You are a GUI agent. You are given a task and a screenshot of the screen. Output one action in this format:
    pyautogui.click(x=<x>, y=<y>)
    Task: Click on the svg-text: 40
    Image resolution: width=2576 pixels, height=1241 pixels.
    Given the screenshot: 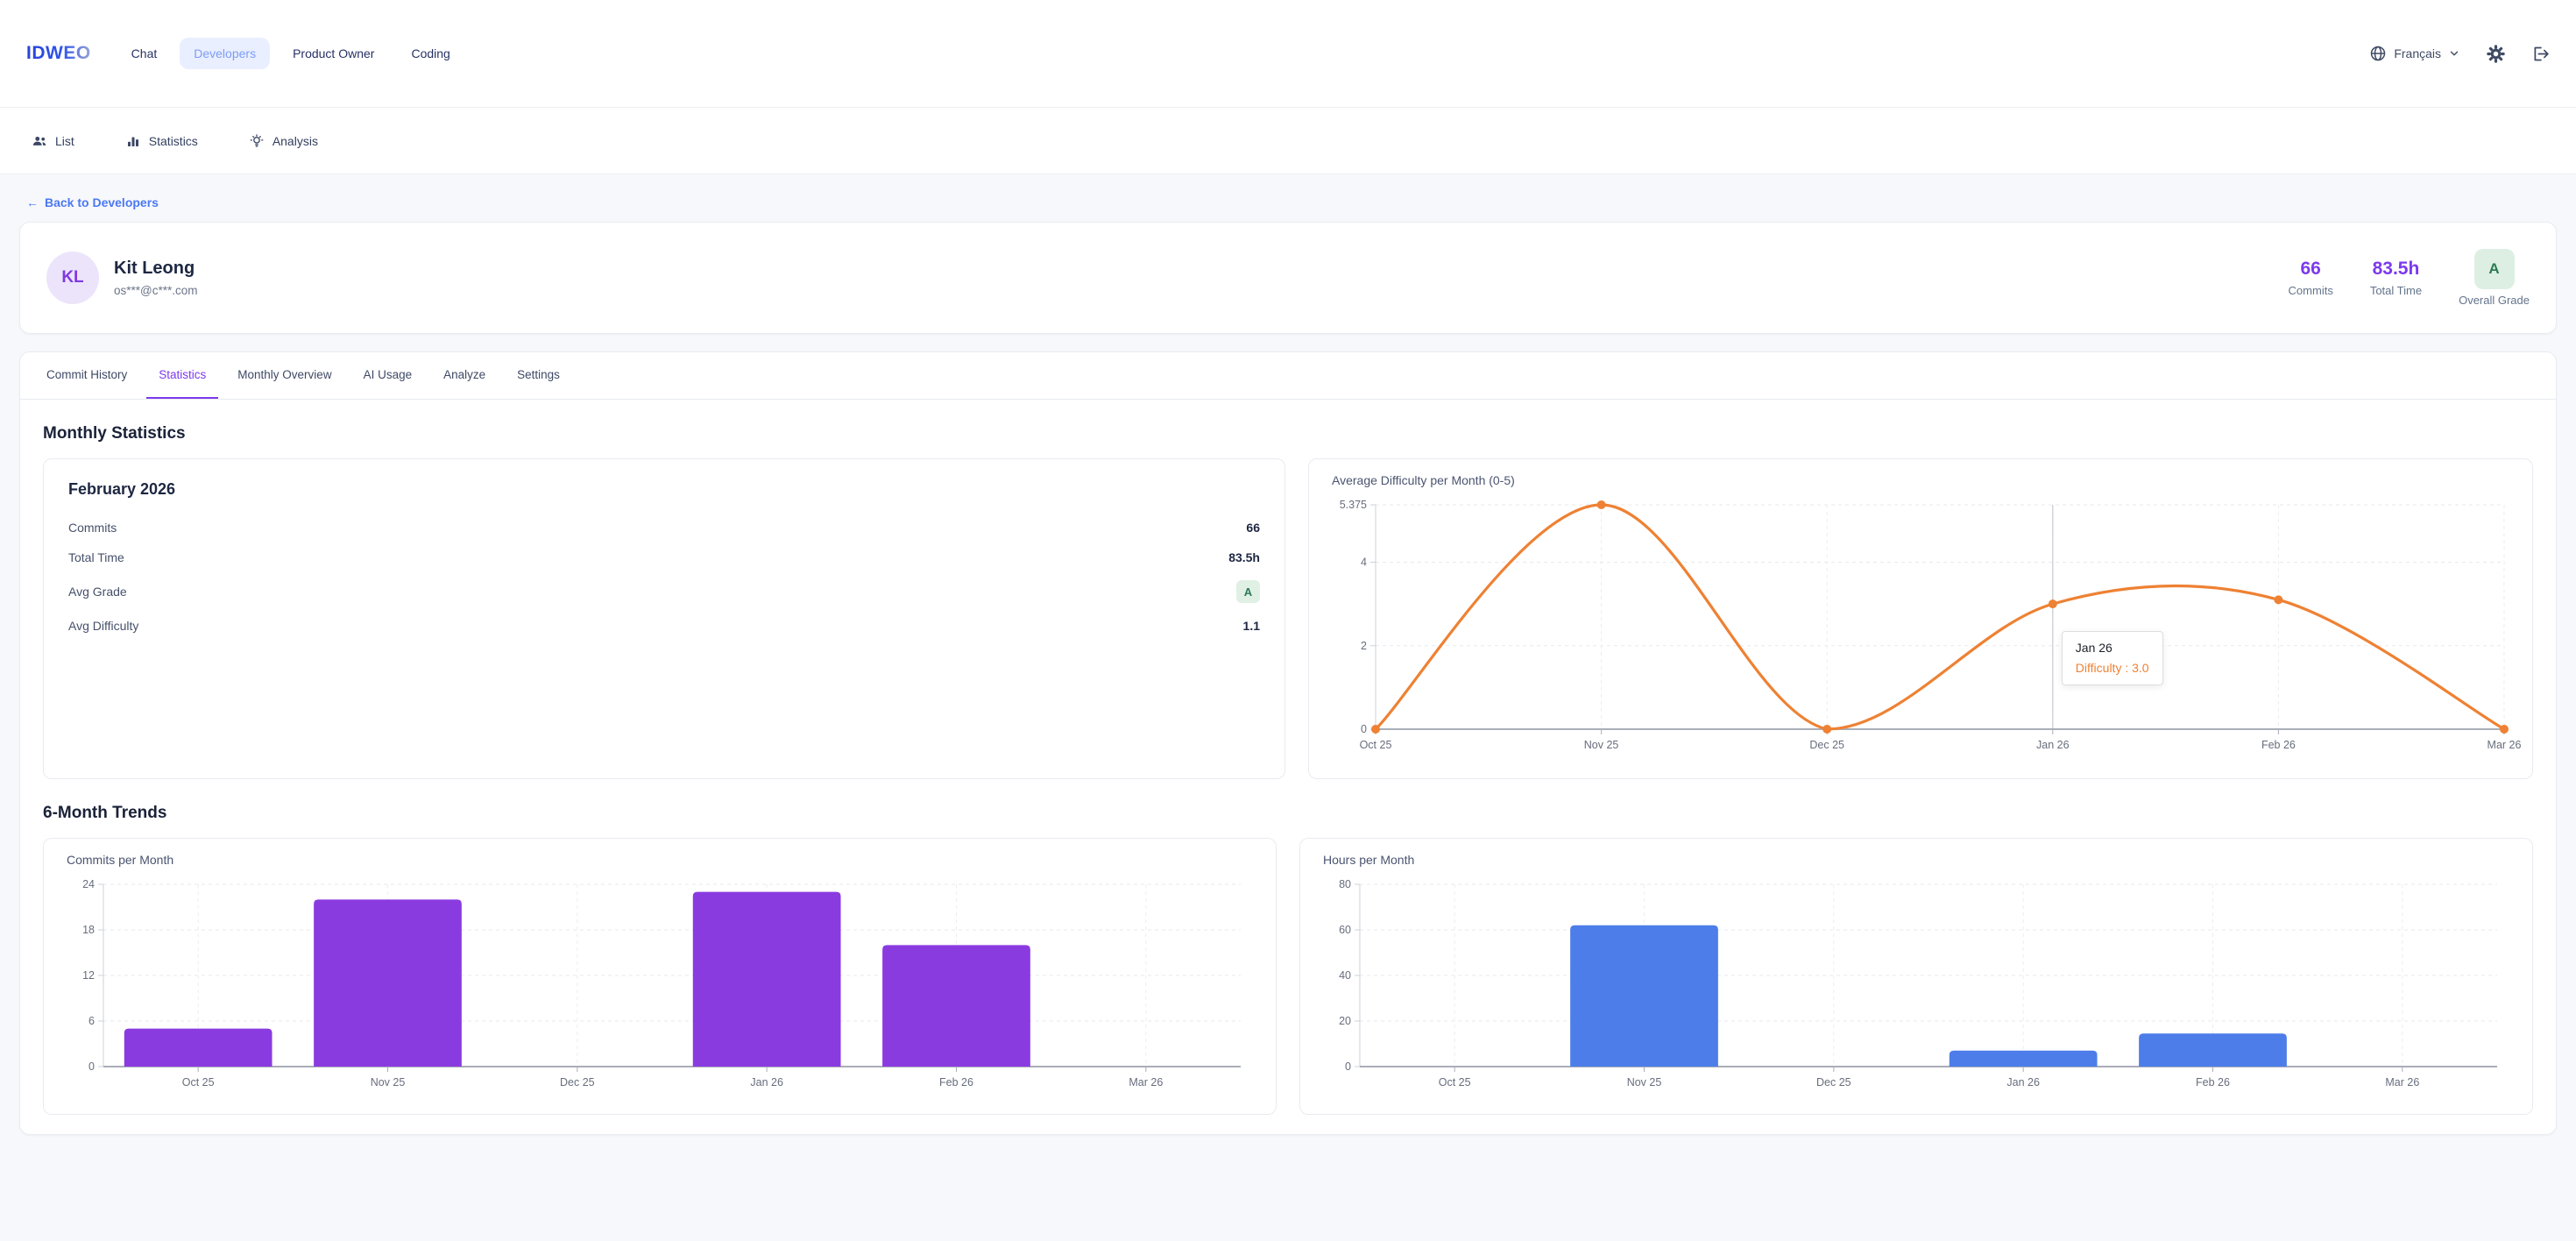 What is the action you would take?
    pyautogui.click(x=1345, y=975)
    